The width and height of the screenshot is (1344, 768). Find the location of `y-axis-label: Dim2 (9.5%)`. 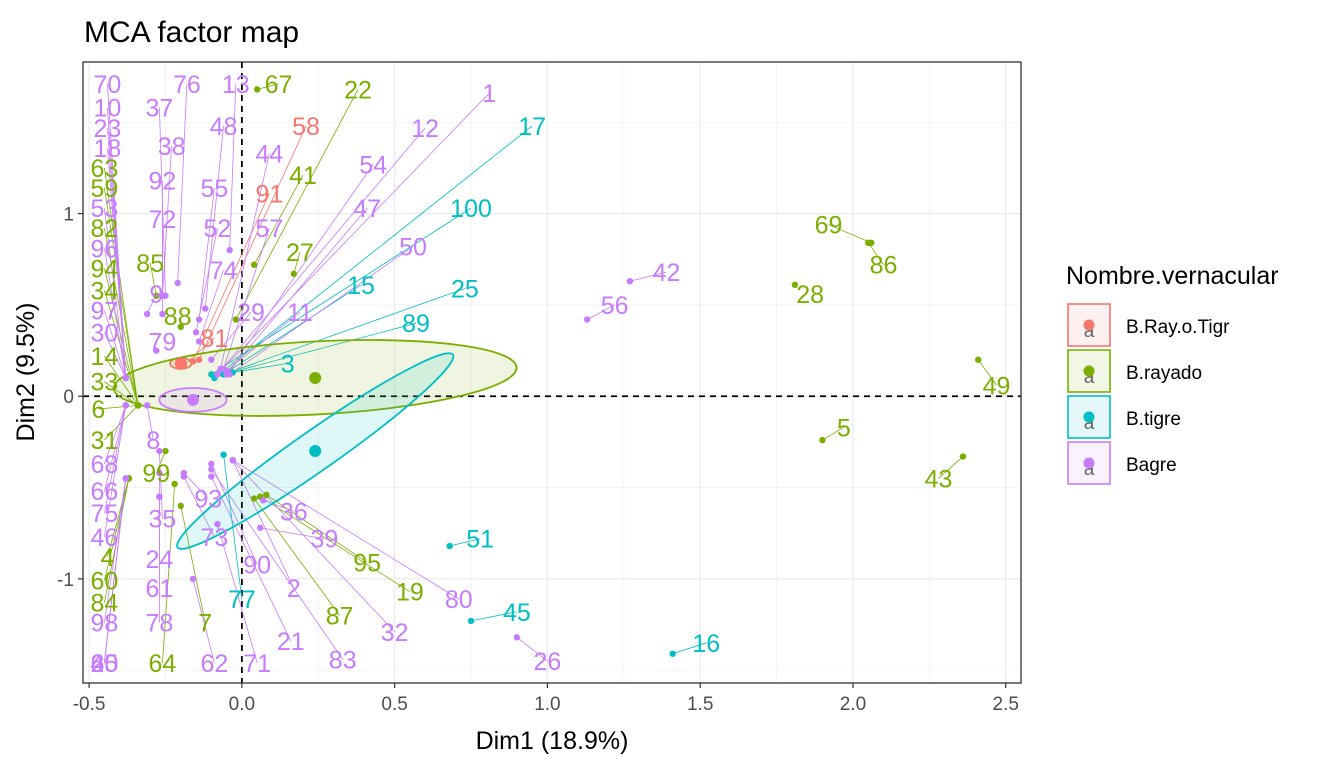

y-axis-label: Dim2 (9.5%) is located at coordinates (26, 372).